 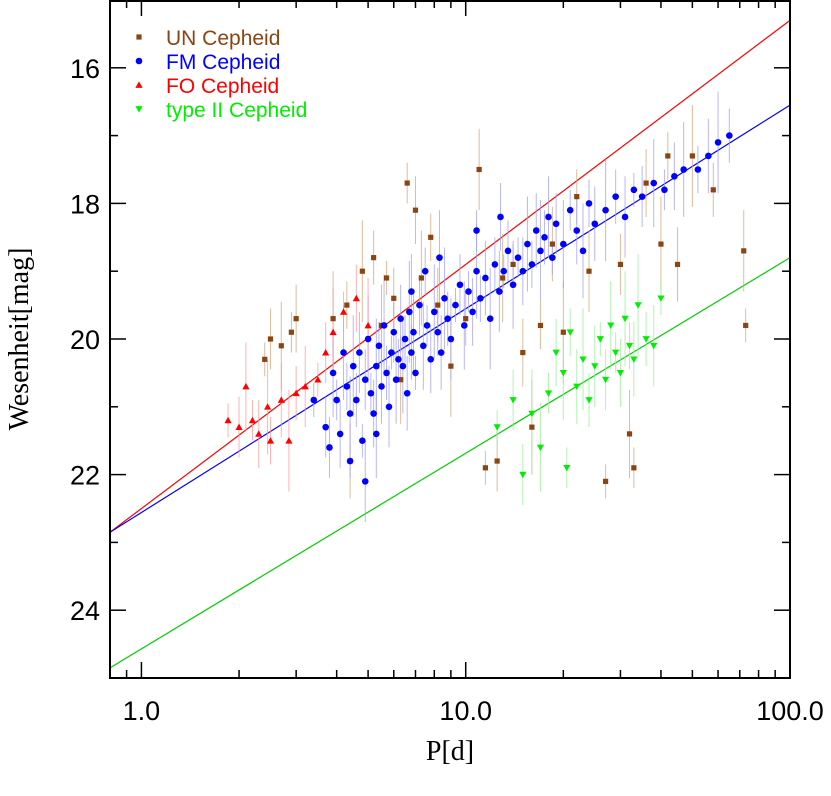 What do you see at coordinates (85, 476) in the screenshot?
I see `y-tick-label: 22` at bounding box center [85, 476].